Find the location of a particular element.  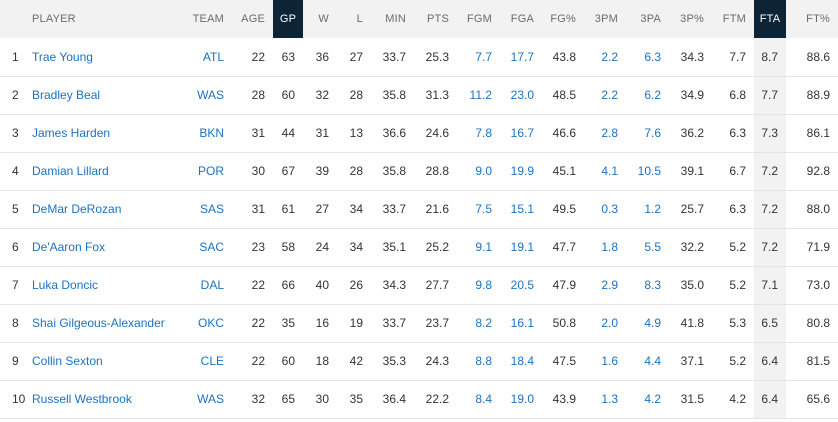

stat-link: 20.5 is located at coordinates (522, 285).